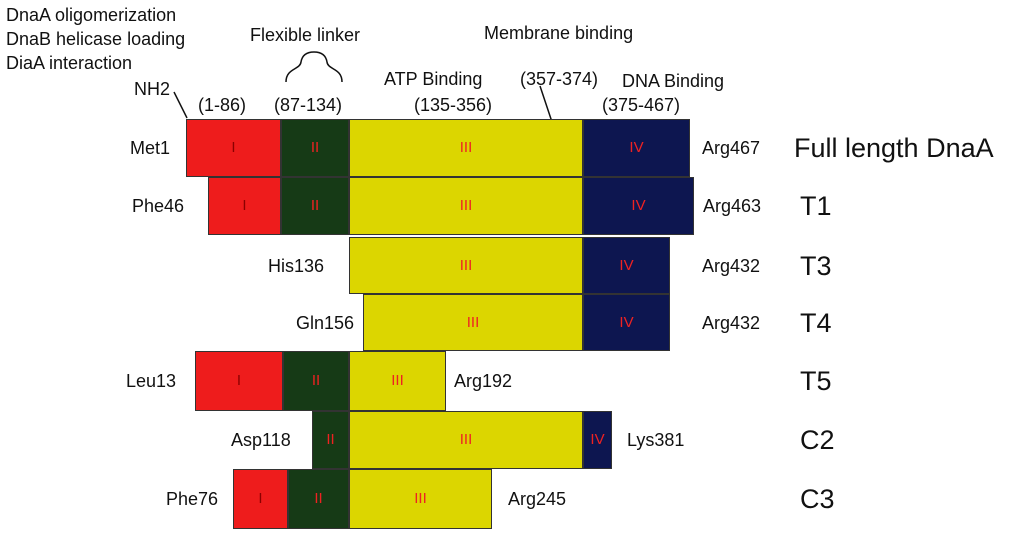  What do you see at coordinates (816, 206) in the screenshot?
I see `construct-name-t1: T1` at bounding box center [816, 206].